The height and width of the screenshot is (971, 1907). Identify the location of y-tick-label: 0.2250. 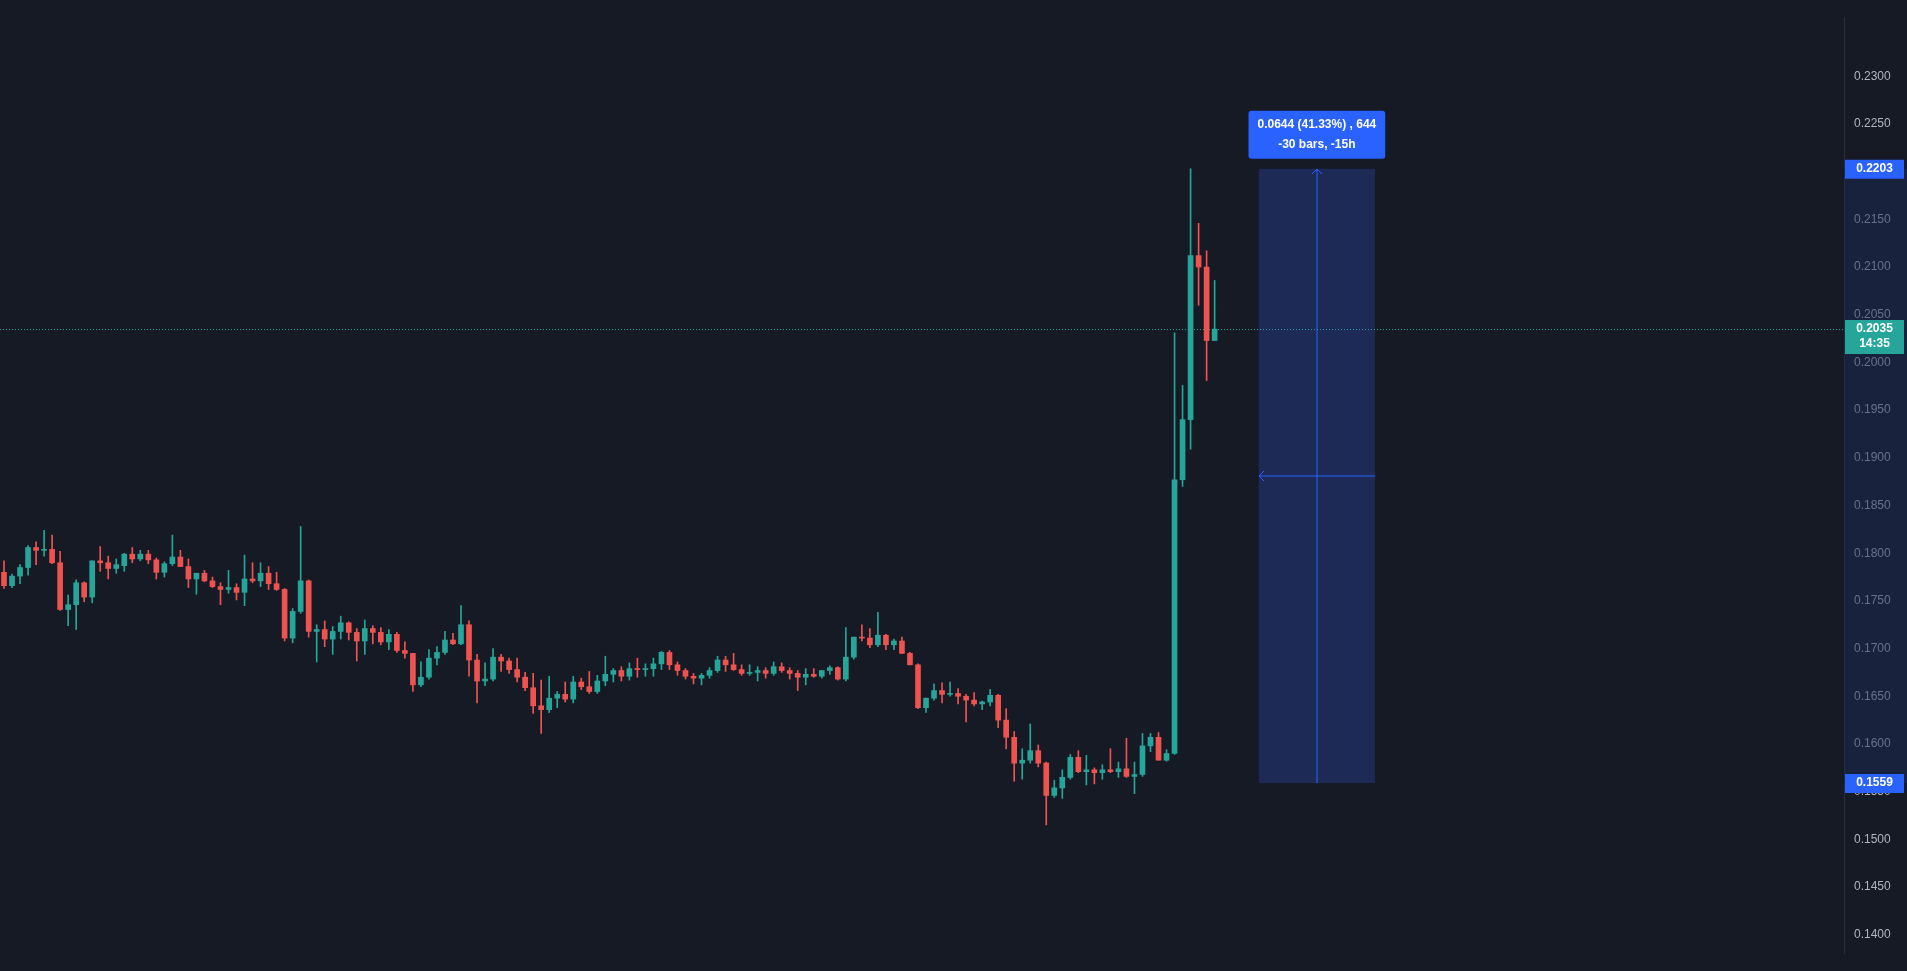
(1873, 123).